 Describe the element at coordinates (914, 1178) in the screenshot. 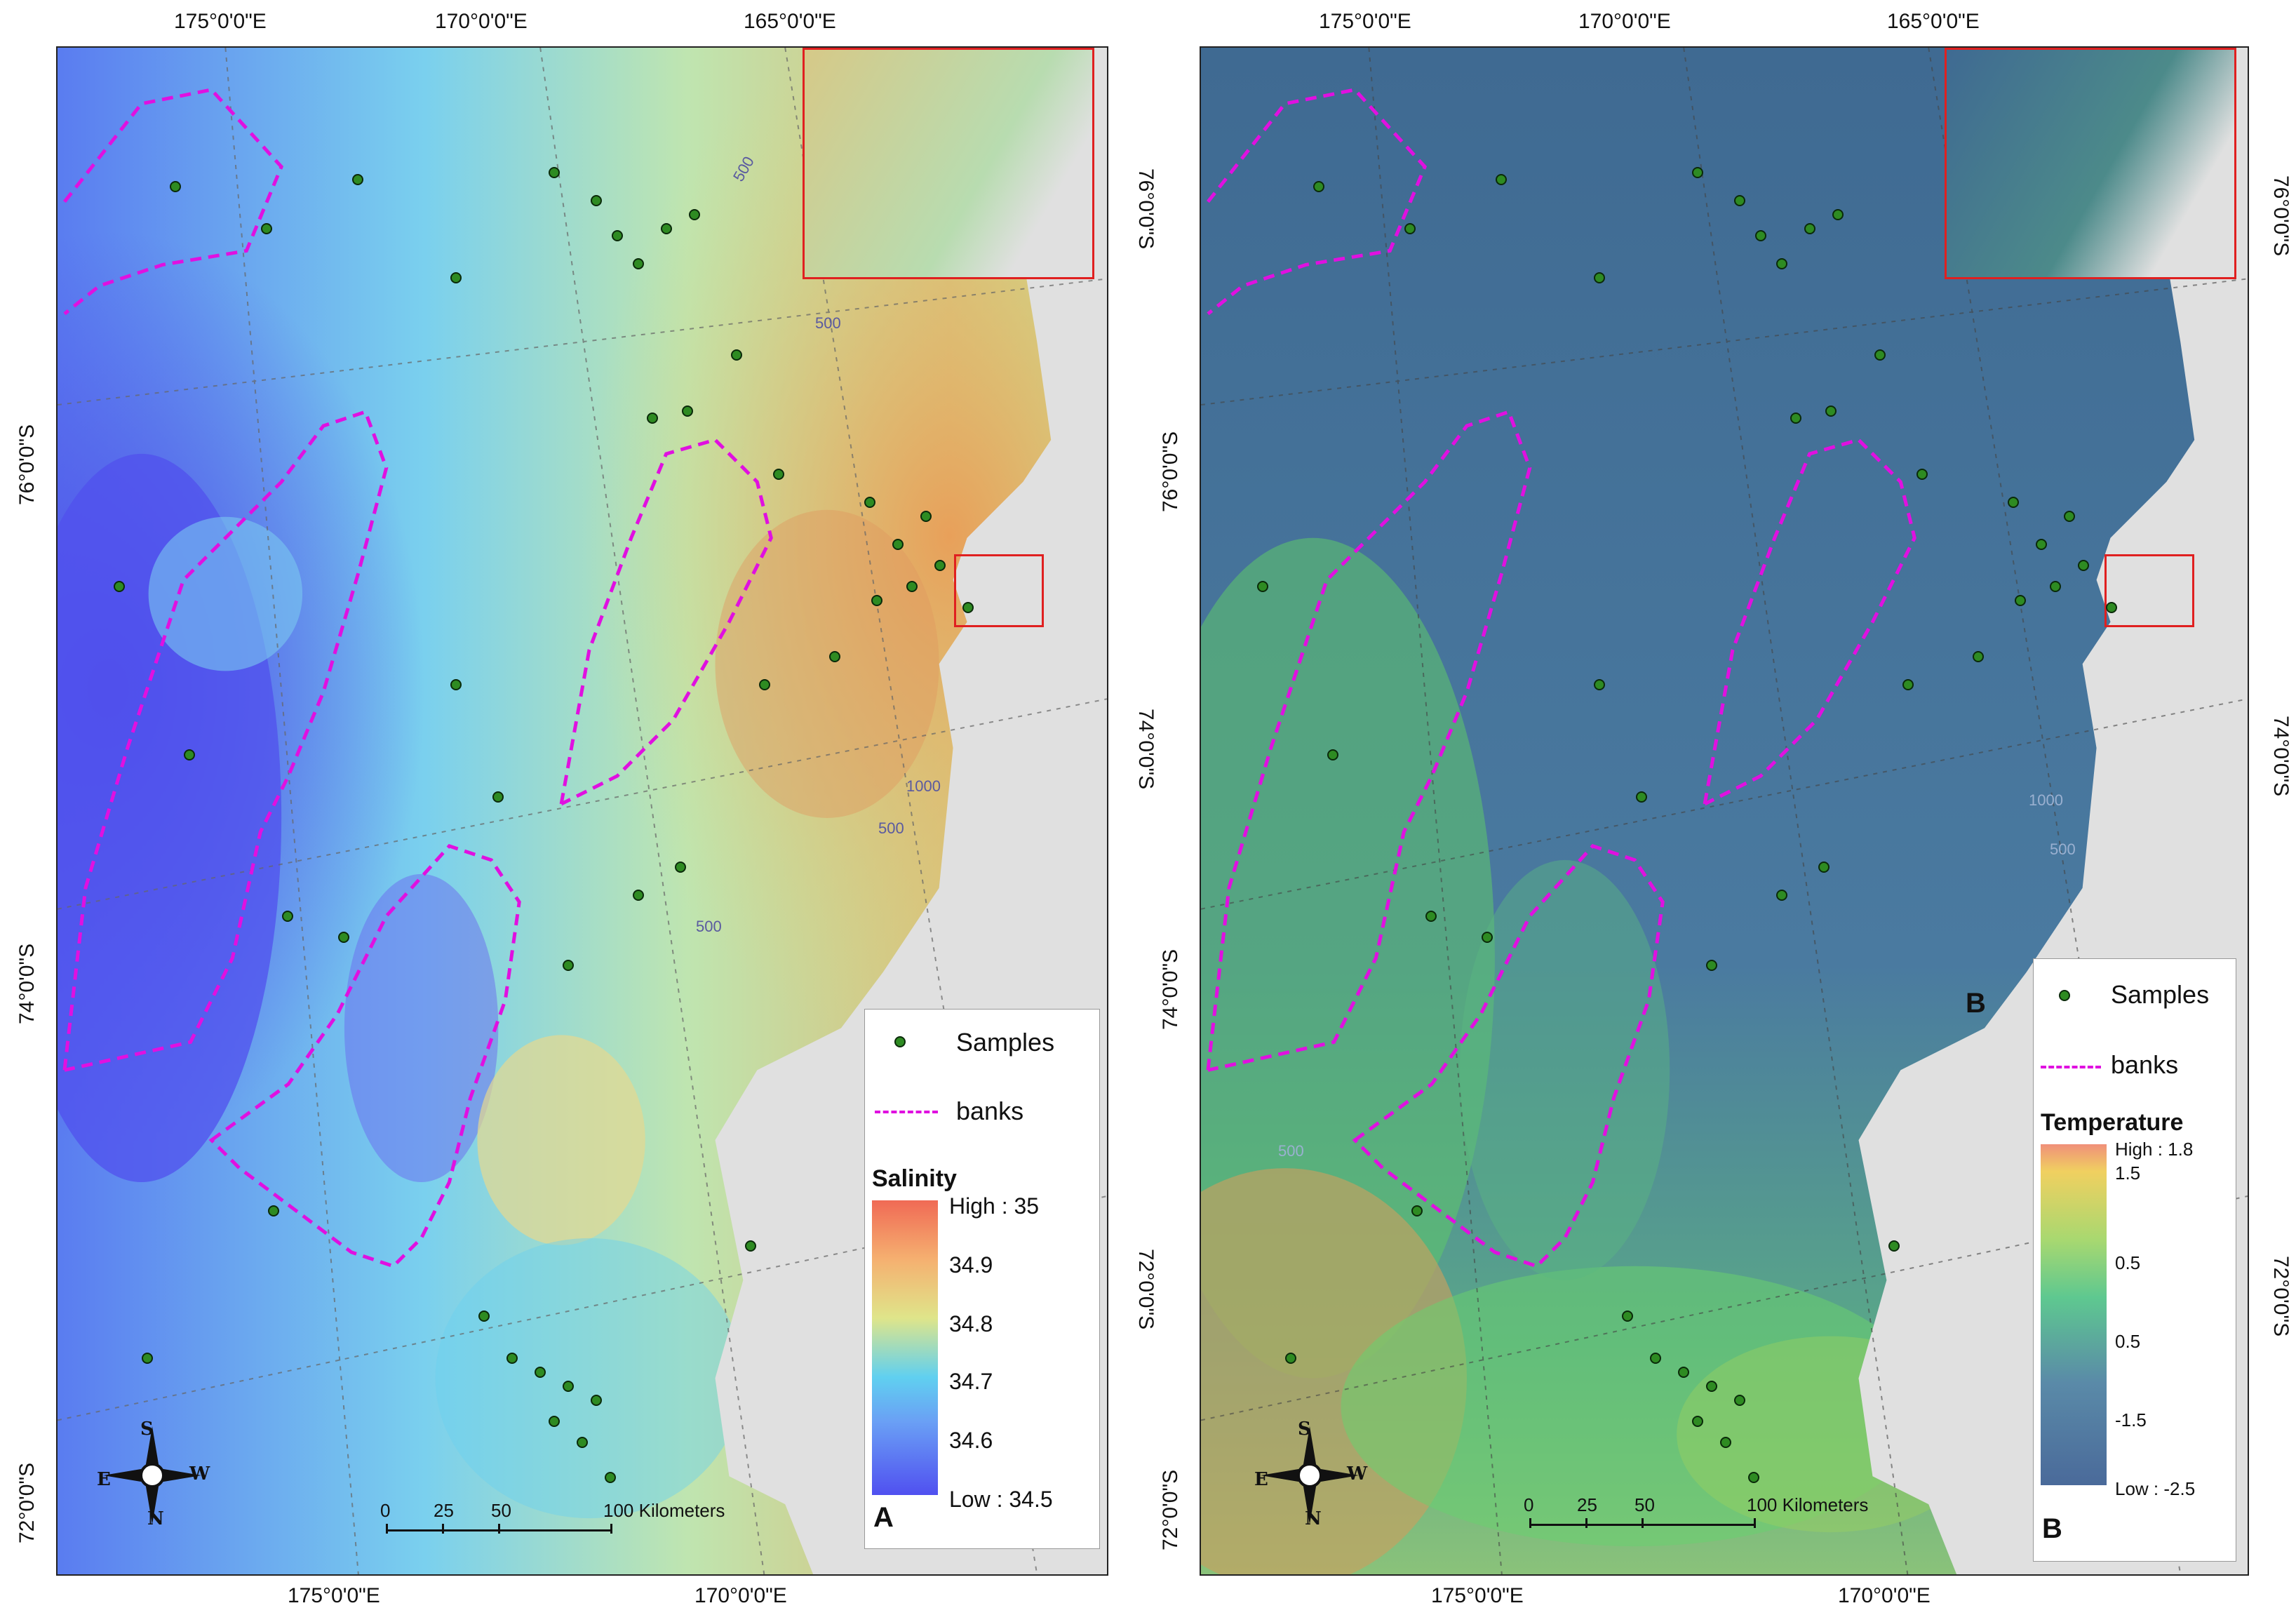

I see `legend-title: Salinity` at that location.